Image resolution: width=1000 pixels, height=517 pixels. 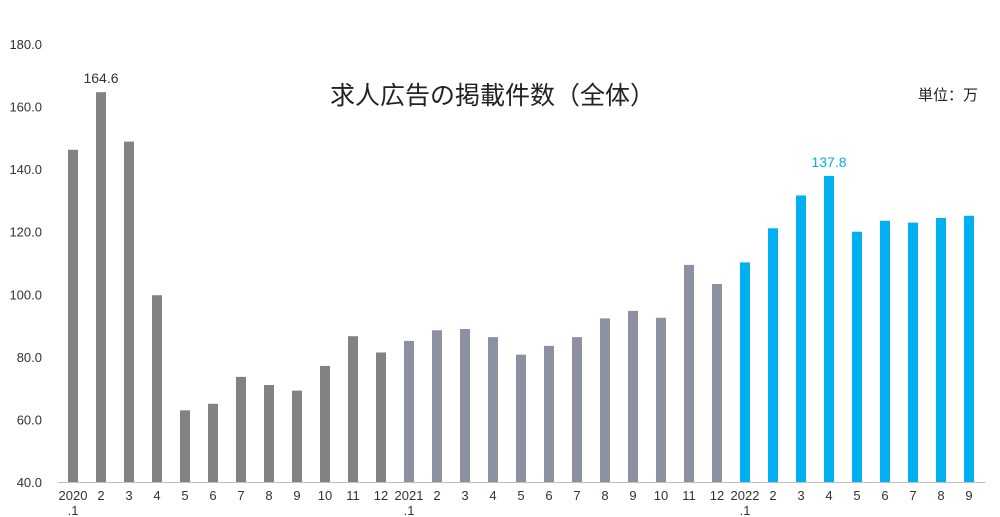 I want to click on y-tick-label: 60.0, so click(x=29, y=419).